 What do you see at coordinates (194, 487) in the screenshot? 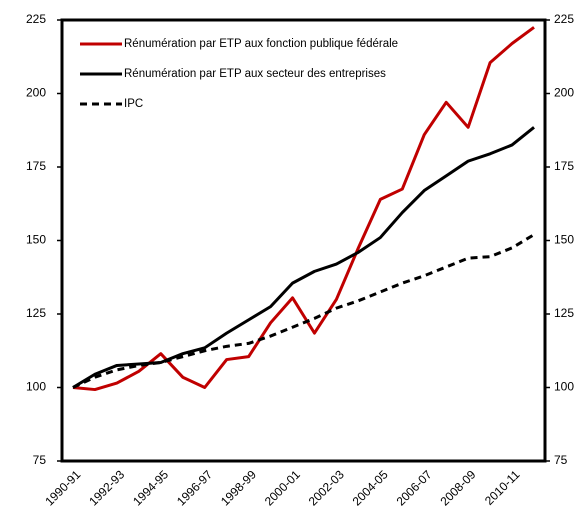
I see `x-tick-label: 1996-97` at bounding box center [194, 487].